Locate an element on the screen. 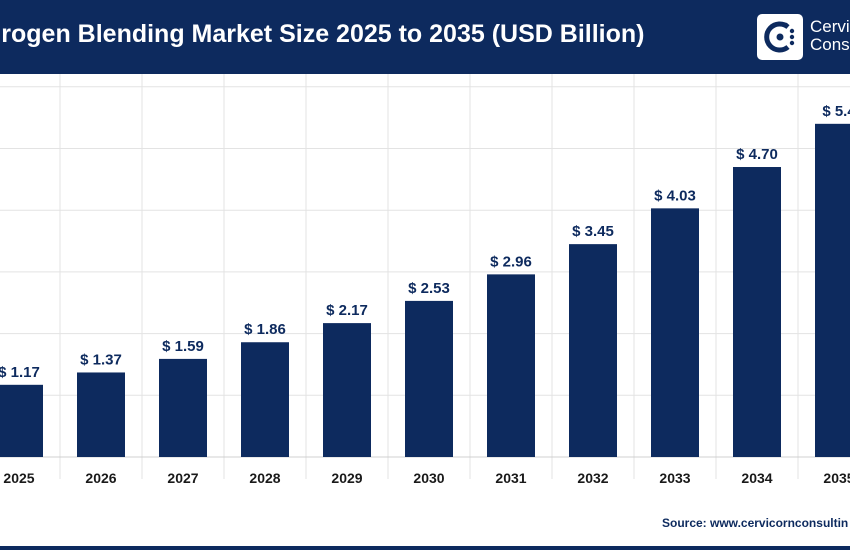 This screenshot has width=850, height=550. data-label-2032: $ 3.45 is located at coordinates (593, 231).